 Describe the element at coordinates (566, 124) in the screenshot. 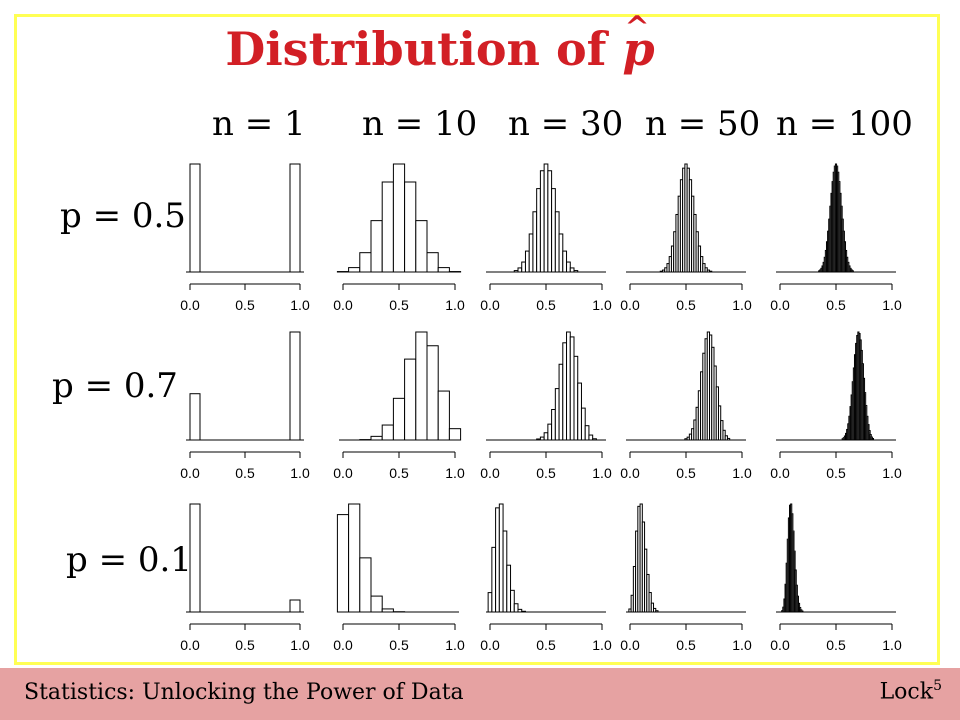

I see `label-n-30: n = 30` at that location.